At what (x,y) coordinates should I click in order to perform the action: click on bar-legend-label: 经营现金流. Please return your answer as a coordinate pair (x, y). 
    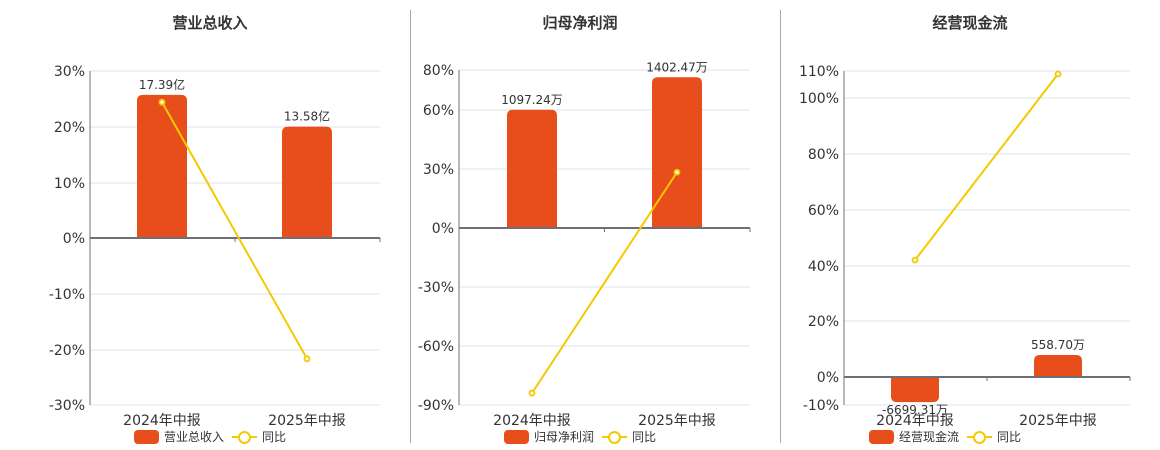
    Looking at the image, I should click on (928, 437).